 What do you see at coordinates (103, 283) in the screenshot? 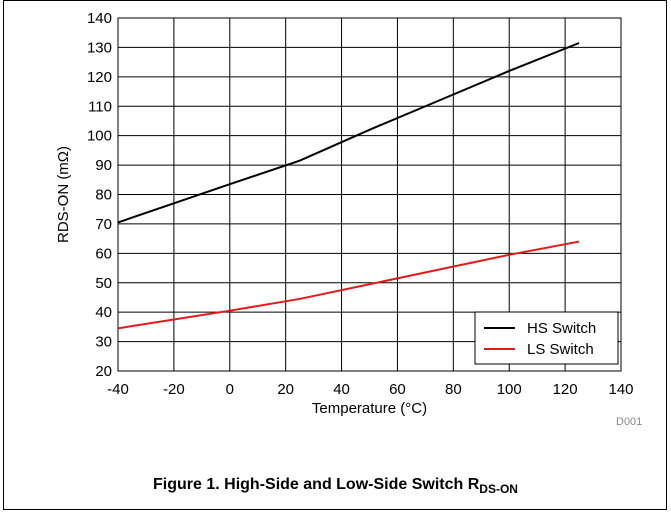
I see `y-tick-label: 50` at bounding box center [103, 283].